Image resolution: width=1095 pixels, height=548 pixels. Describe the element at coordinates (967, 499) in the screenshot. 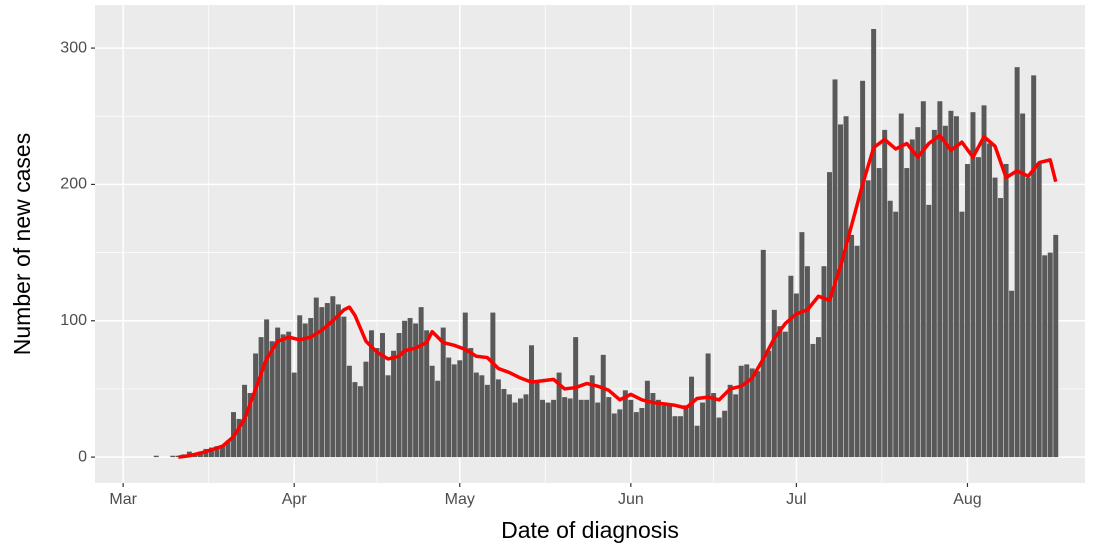

I see `x-tick-label: Aug` at that location.